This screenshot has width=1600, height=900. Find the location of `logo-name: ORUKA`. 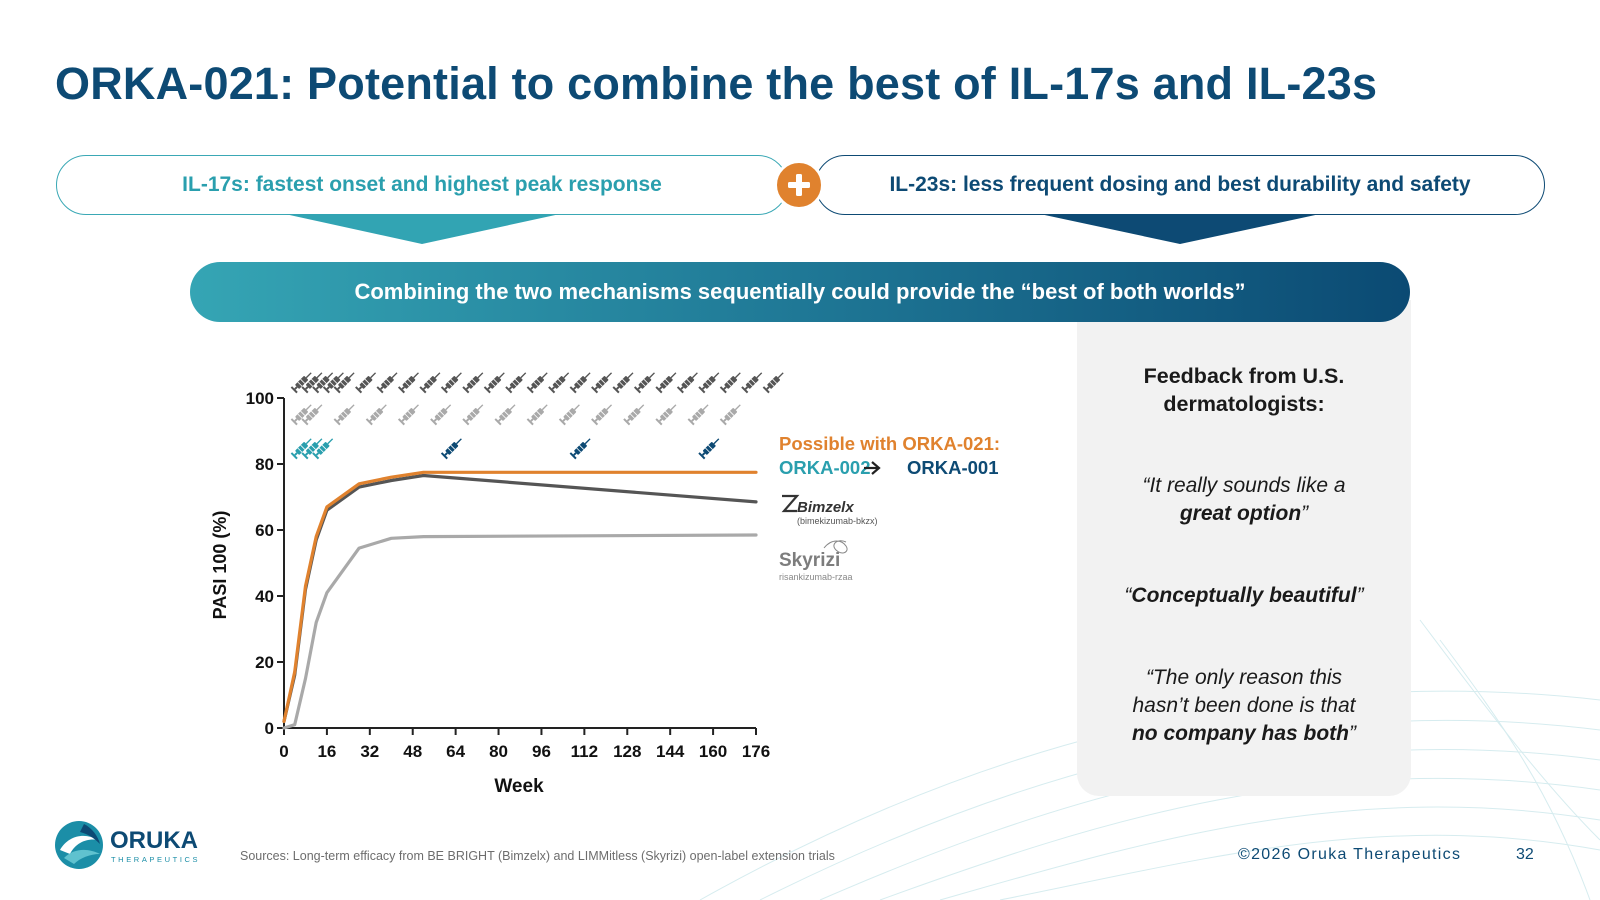

logo-name: ORUKA is located at coordinates (154, 840).